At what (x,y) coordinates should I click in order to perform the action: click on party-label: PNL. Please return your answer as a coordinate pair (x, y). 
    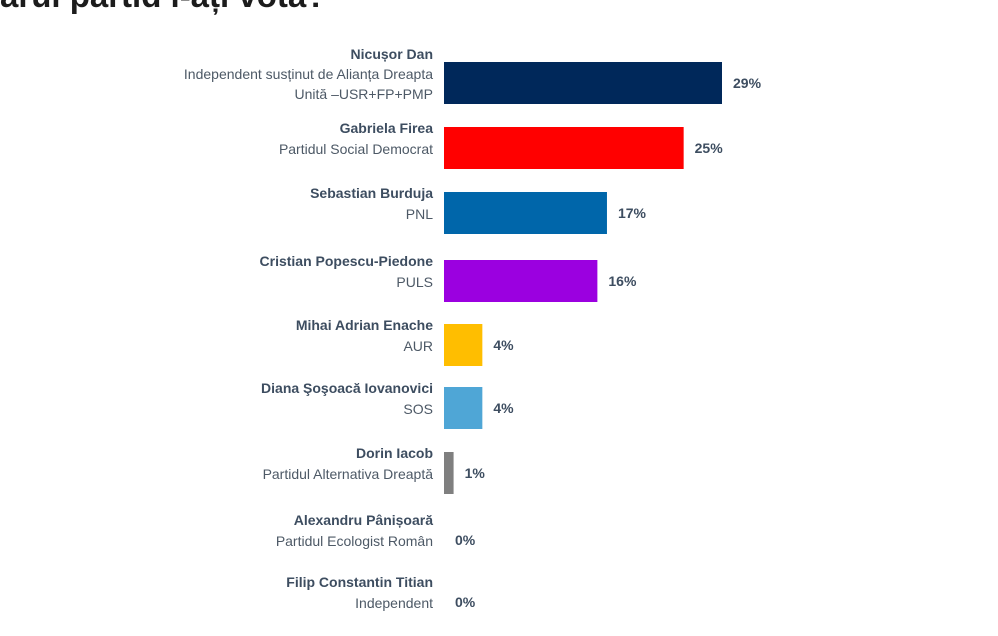
    Looking at the image, I should click on (419, 214).